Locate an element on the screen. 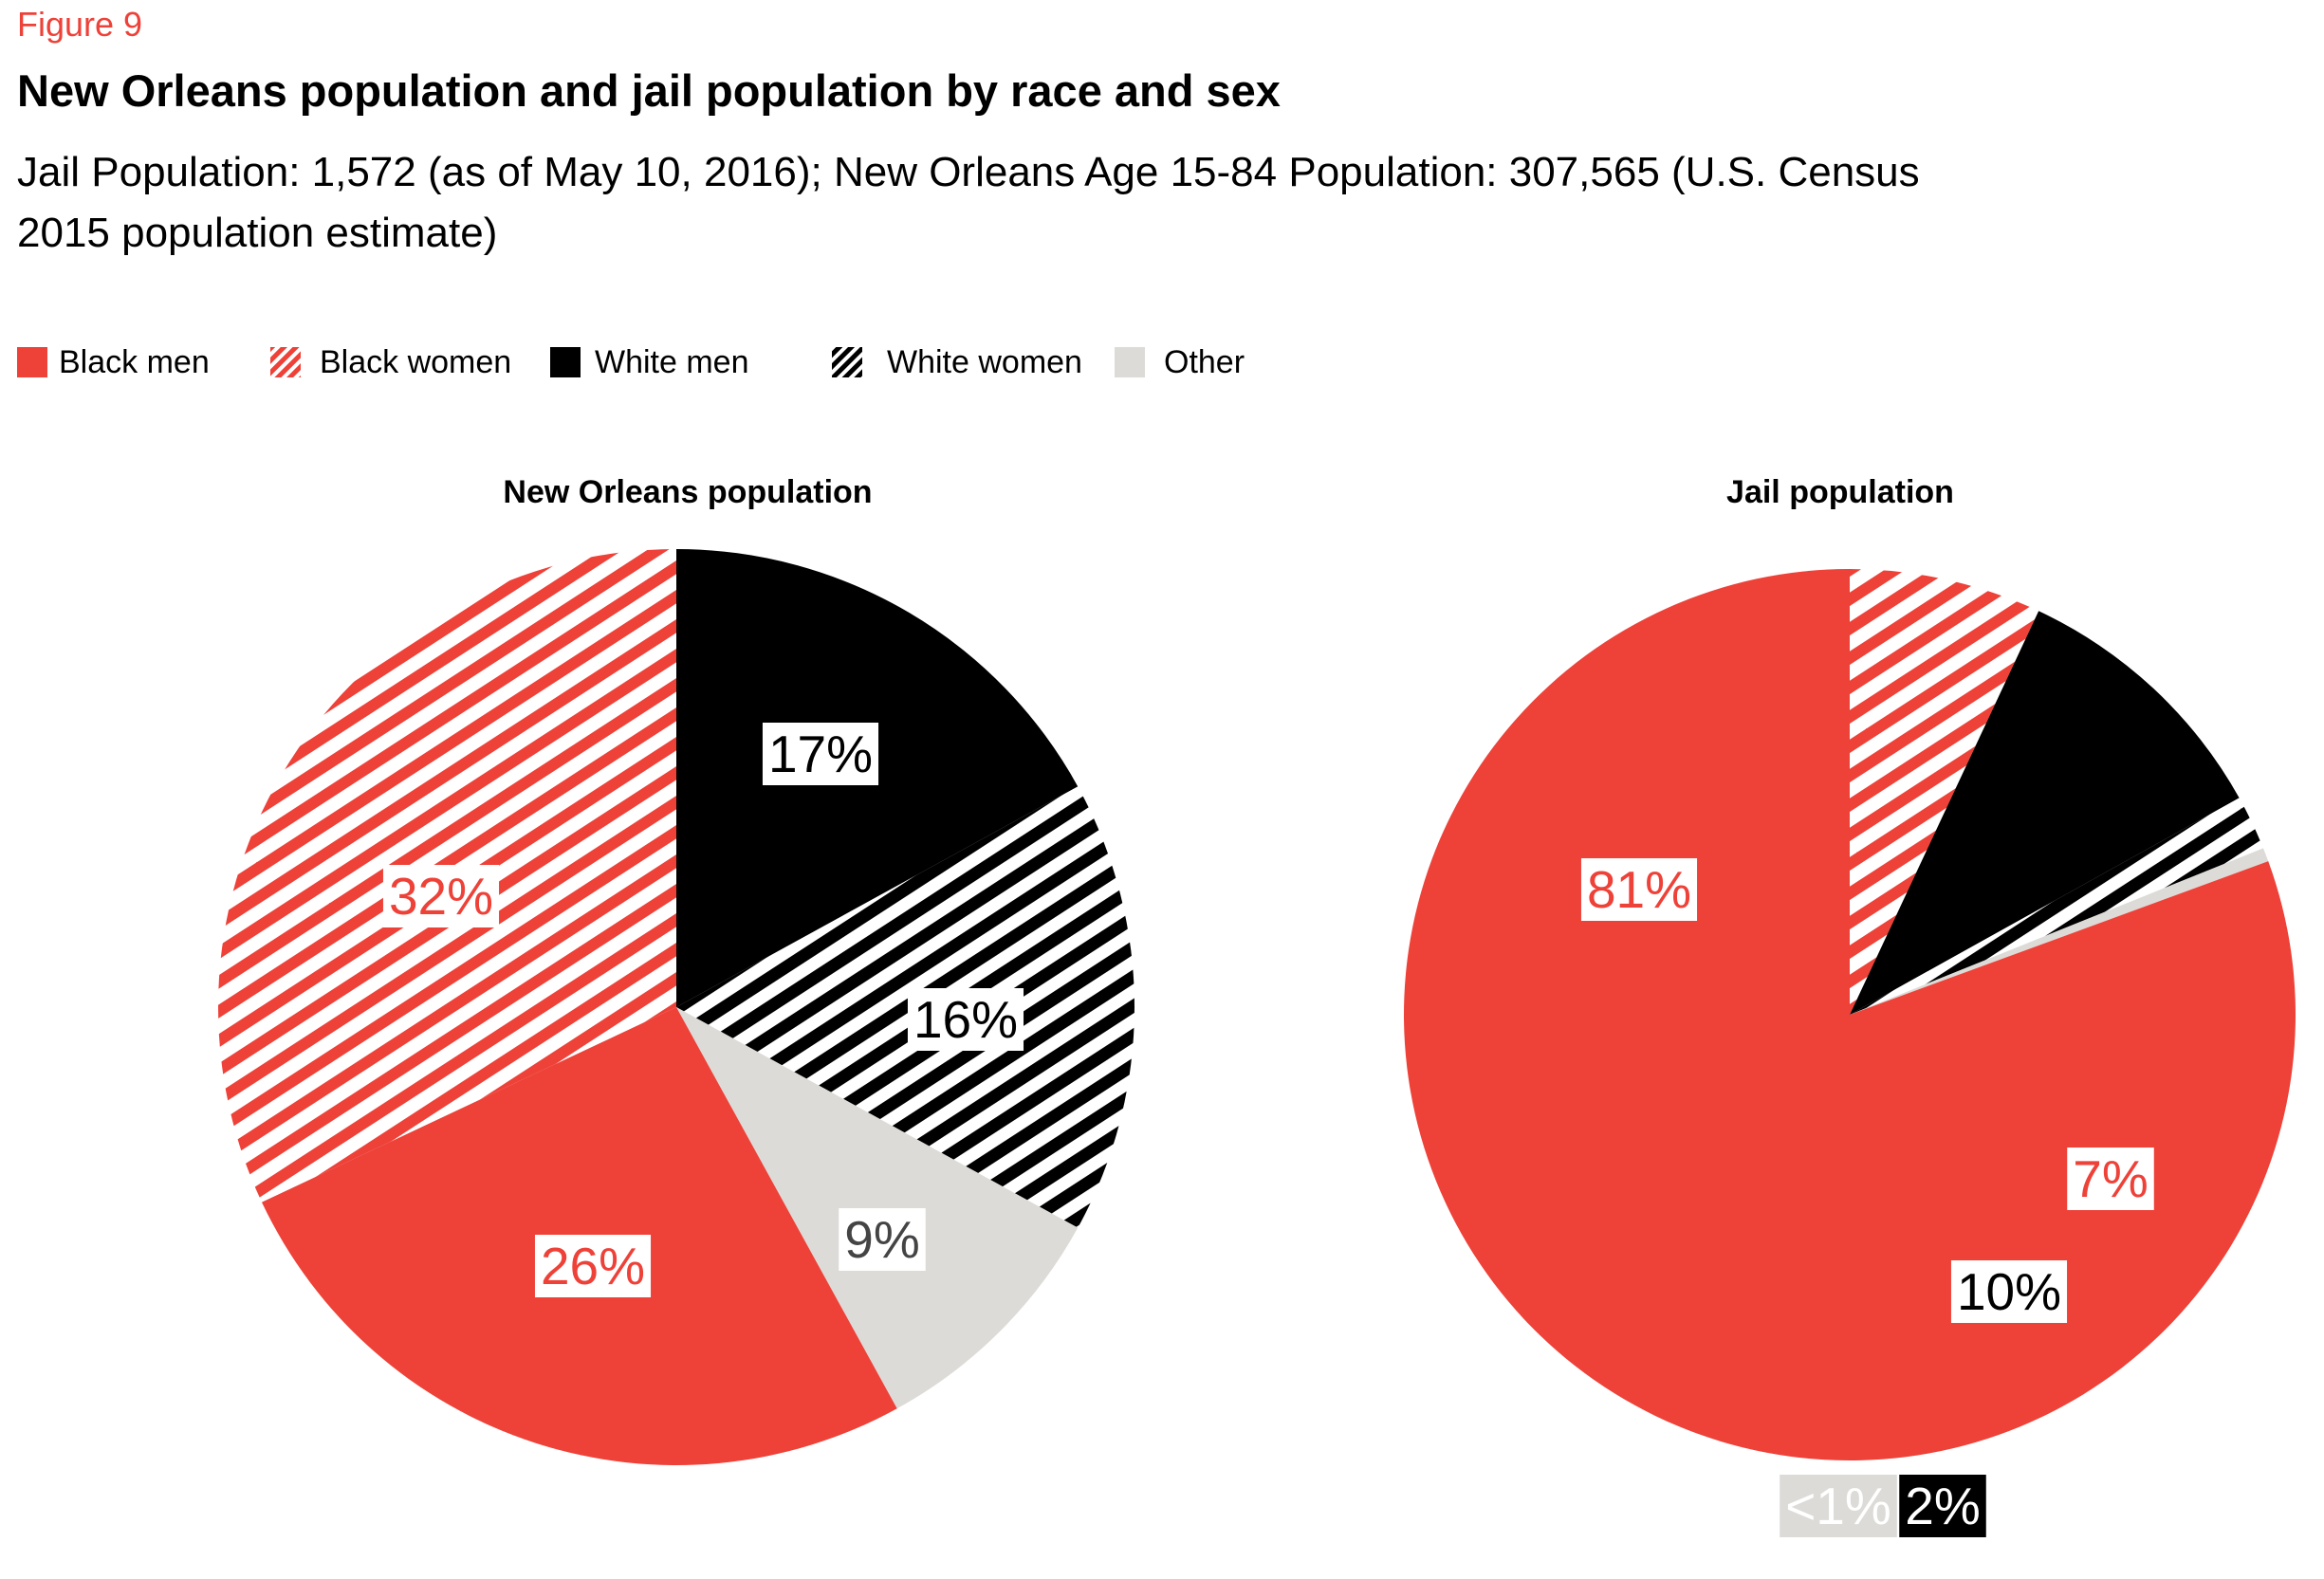  legend-label-white-women: White women is located at coordinates (985, 362).